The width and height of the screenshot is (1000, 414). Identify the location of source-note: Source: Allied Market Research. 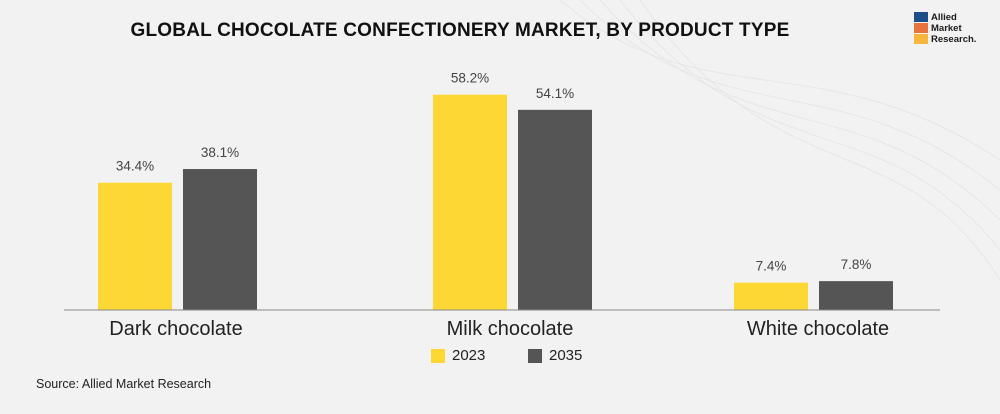
(124, 384).